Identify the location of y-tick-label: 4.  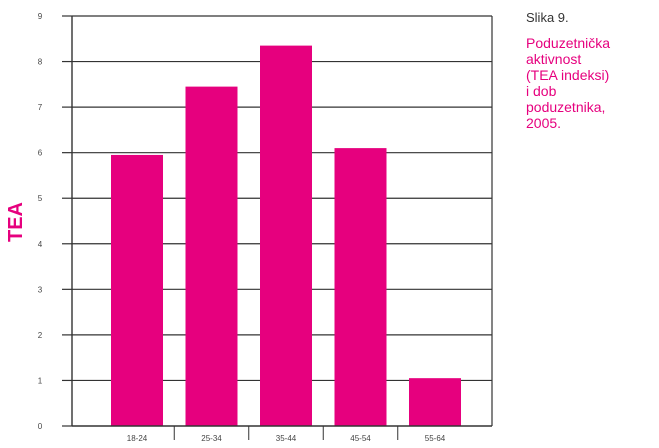
(40, 244).